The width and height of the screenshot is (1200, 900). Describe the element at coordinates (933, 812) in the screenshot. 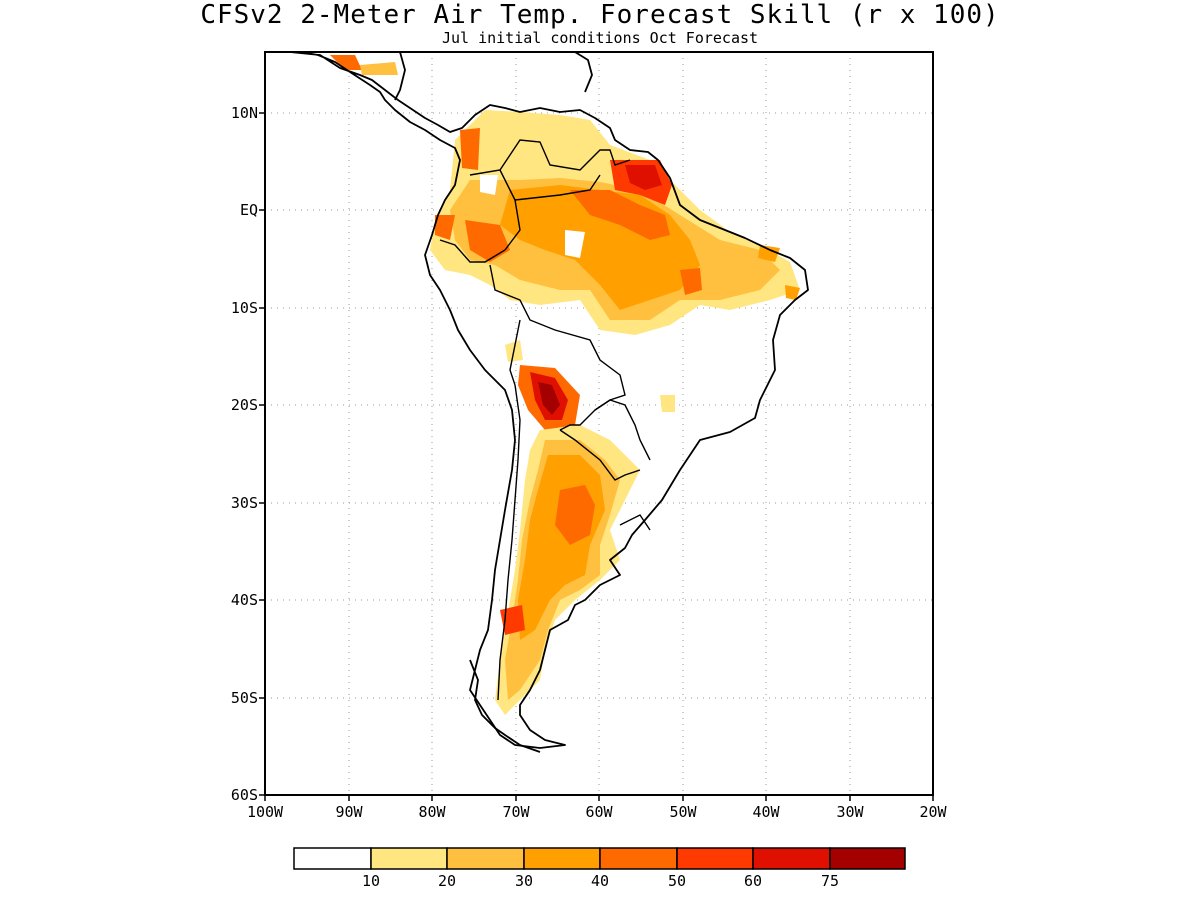

I see `lon-label-20w: 20W` at that location.